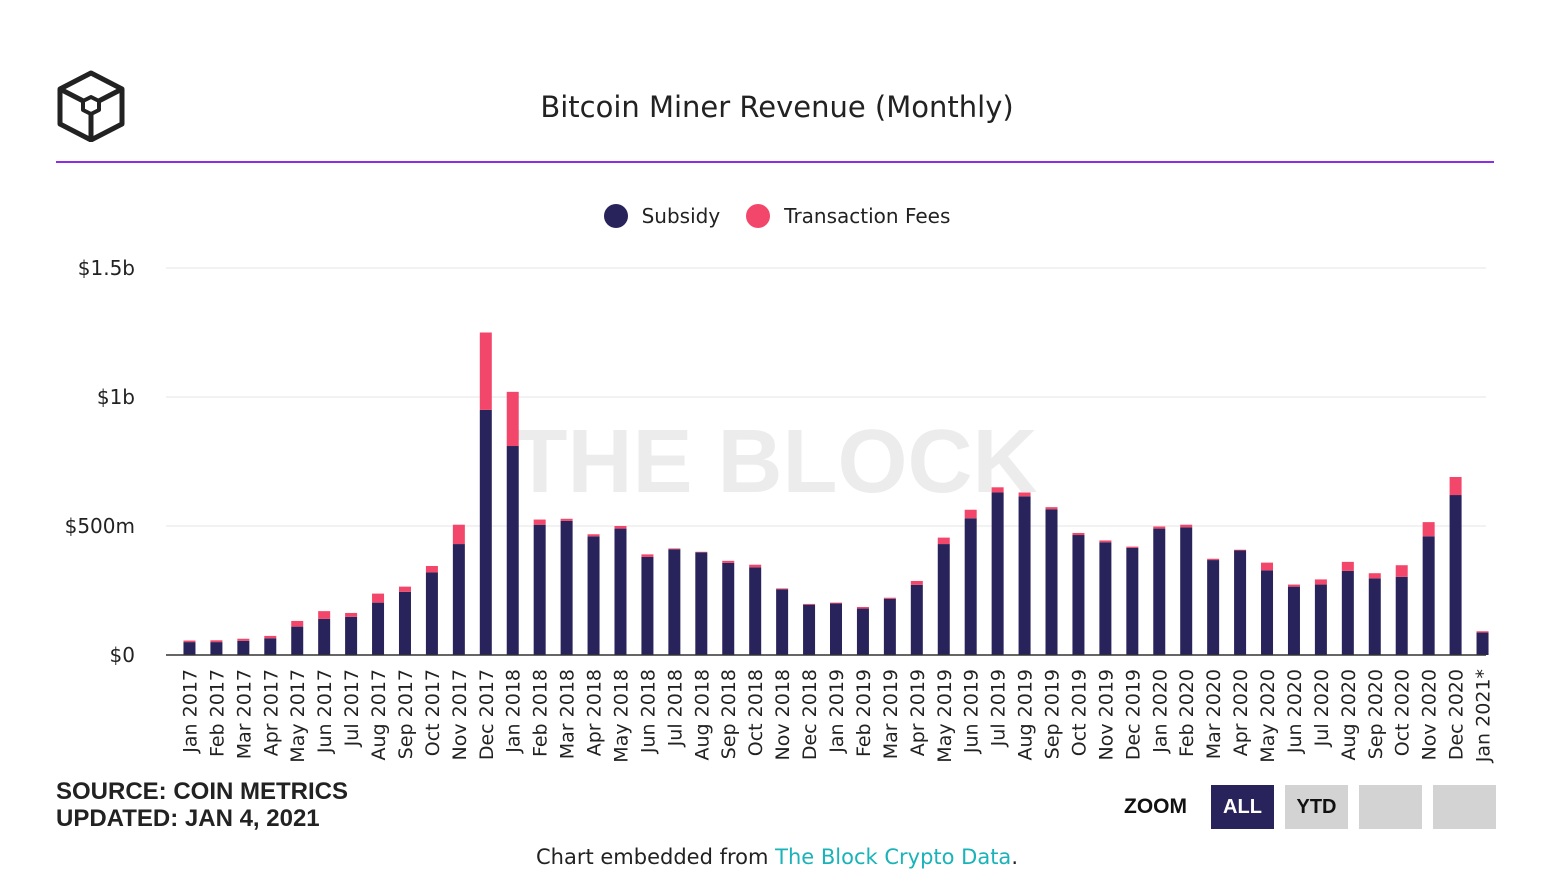  What do you see at coordinates (661, 216) in the screenshot?
I see `legend-item-subsidy: Subsidy` at bounding box center [661, 216].